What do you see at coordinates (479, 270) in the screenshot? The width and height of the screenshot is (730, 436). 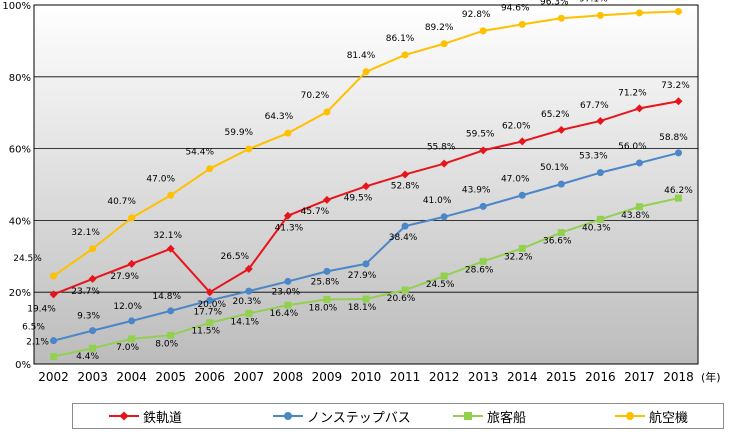 I see `data-label-ship: 28.6%` at bounding box center [479, 270].